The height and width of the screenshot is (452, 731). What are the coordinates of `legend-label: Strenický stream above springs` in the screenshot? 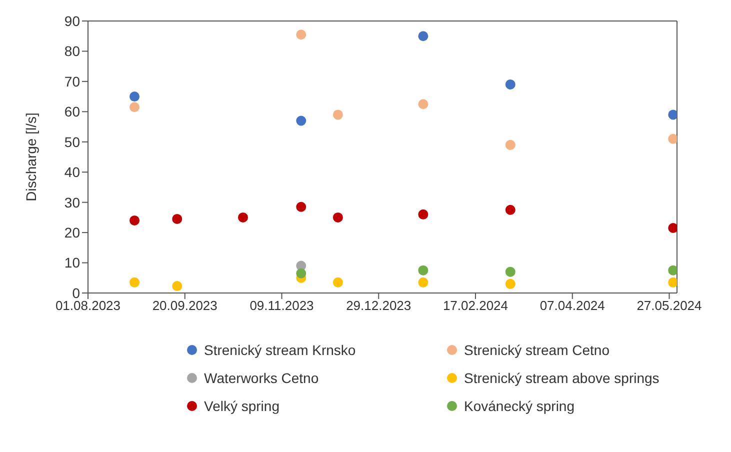 It's located at (562, 378).